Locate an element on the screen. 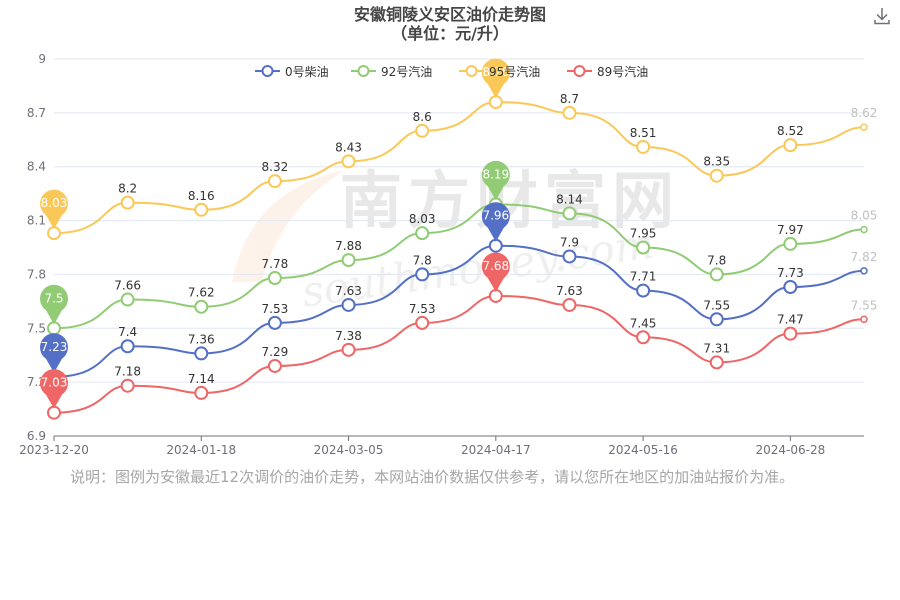 Image resolution: width=900 pixels, height=600 pixels. pin-marker-min: 7.5 is located at coordinates (54, 304).